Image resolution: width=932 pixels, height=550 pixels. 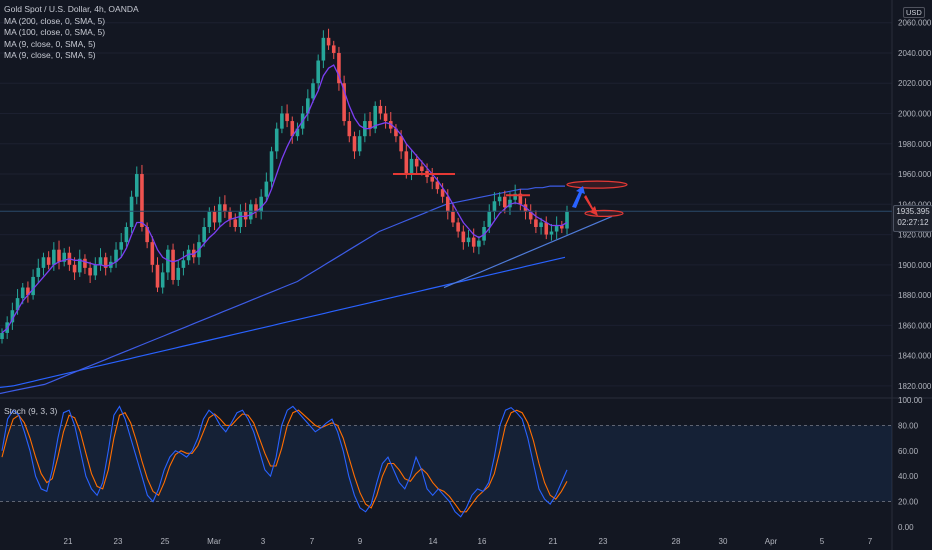 I want to click on stoch-band-fill, so click(x=446, y=463).